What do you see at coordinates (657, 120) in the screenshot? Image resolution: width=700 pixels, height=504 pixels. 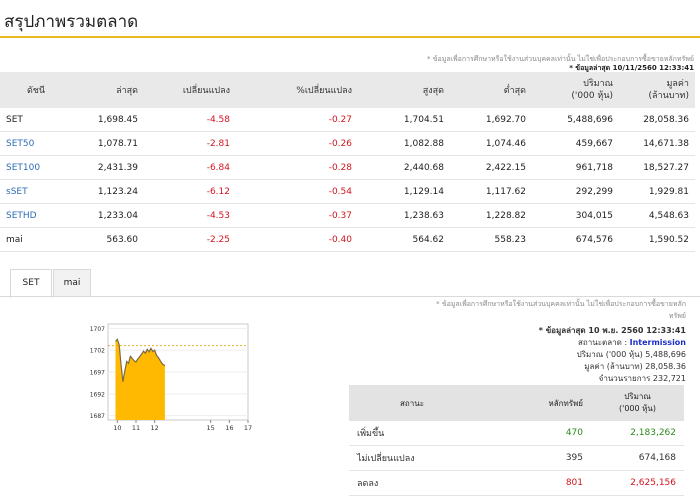 I see `index-value: 28,058.36` at bounding box center [657, 120].